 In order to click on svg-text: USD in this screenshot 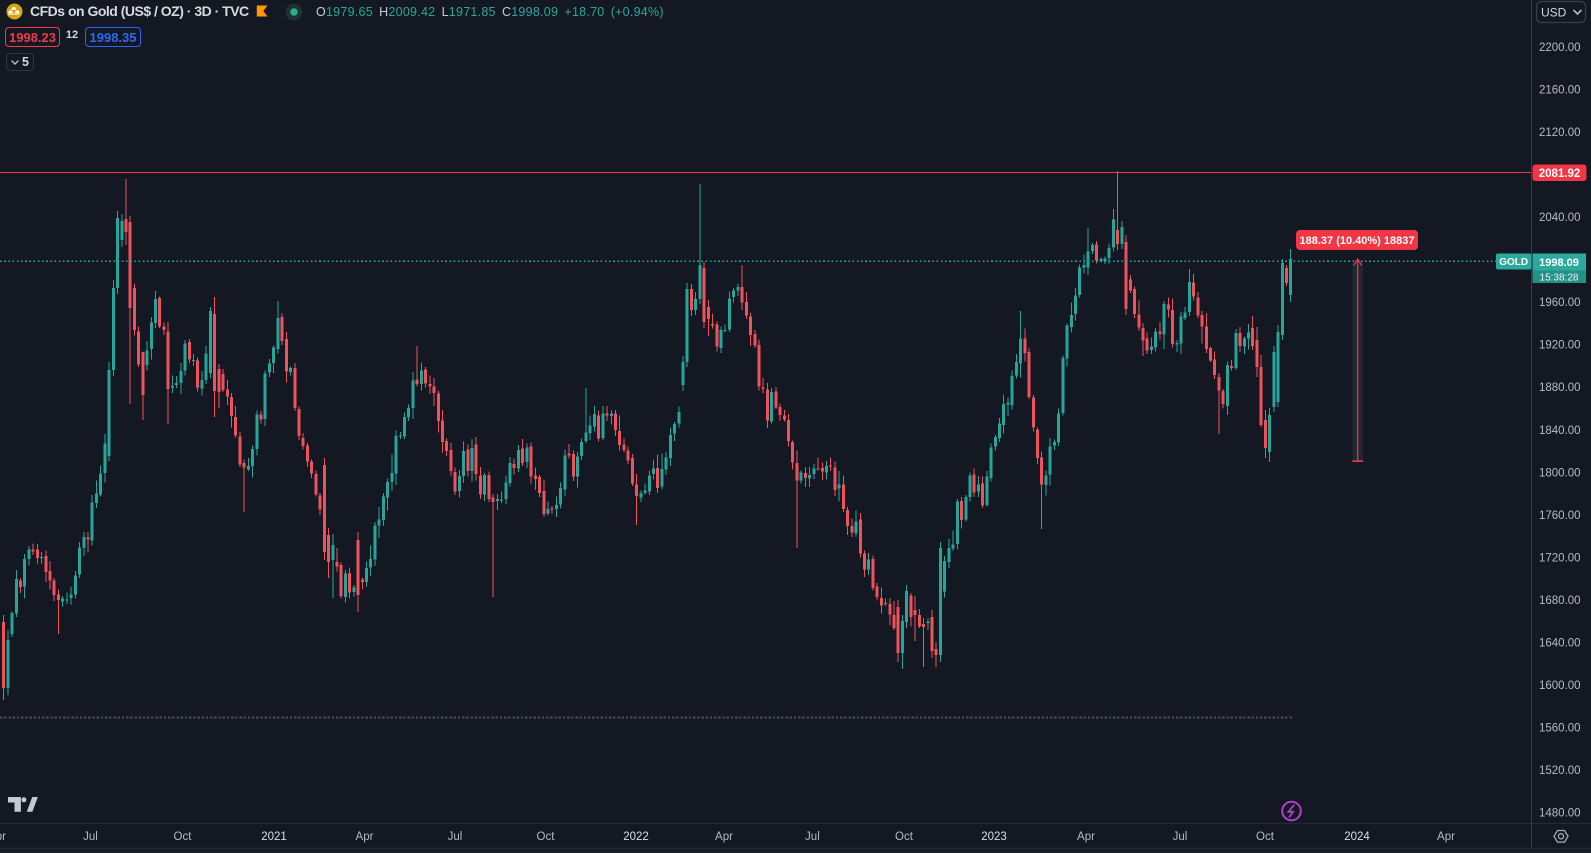, I will do `click(1554, 13)`.